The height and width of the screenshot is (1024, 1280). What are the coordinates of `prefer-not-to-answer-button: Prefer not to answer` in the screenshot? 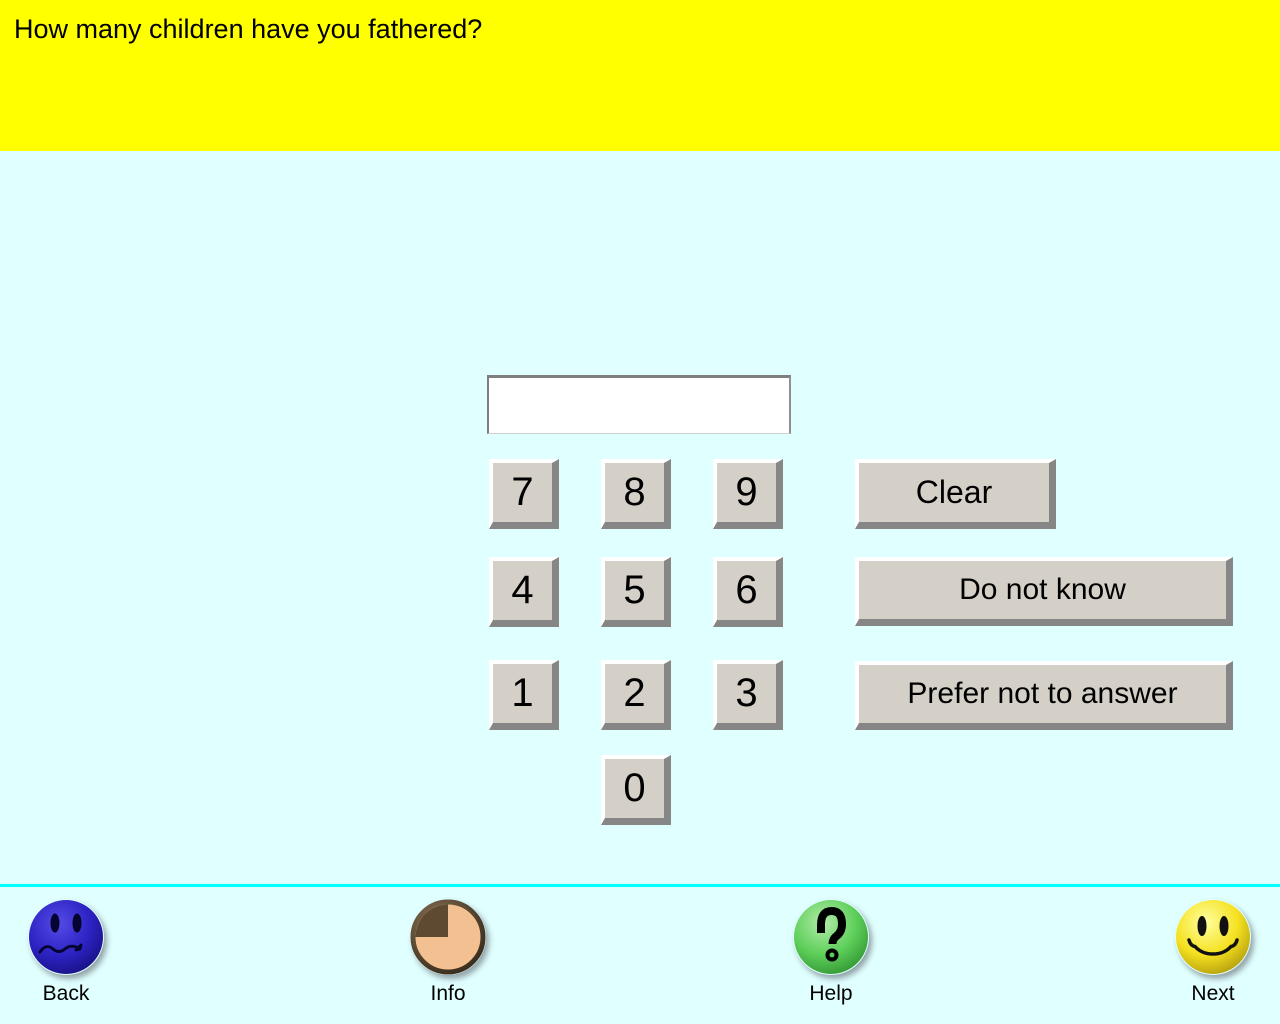 It's located at (1044, 695).